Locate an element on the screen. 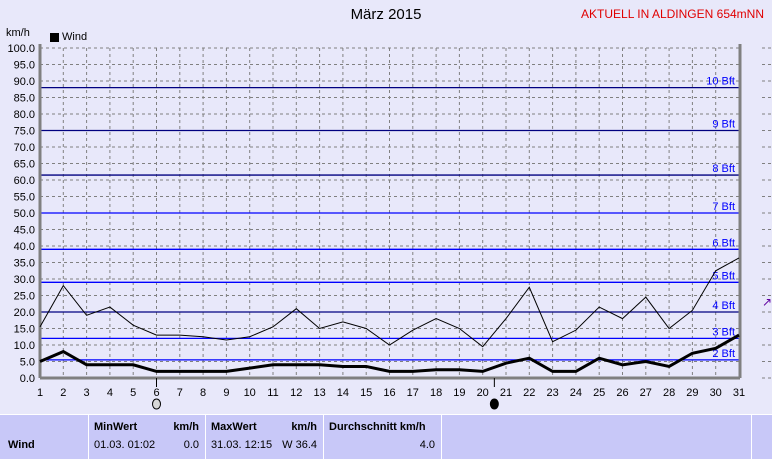 The width and height of the screenshot is (772, 459). x-tick-label: 29 is located at coordinates (692, 393).